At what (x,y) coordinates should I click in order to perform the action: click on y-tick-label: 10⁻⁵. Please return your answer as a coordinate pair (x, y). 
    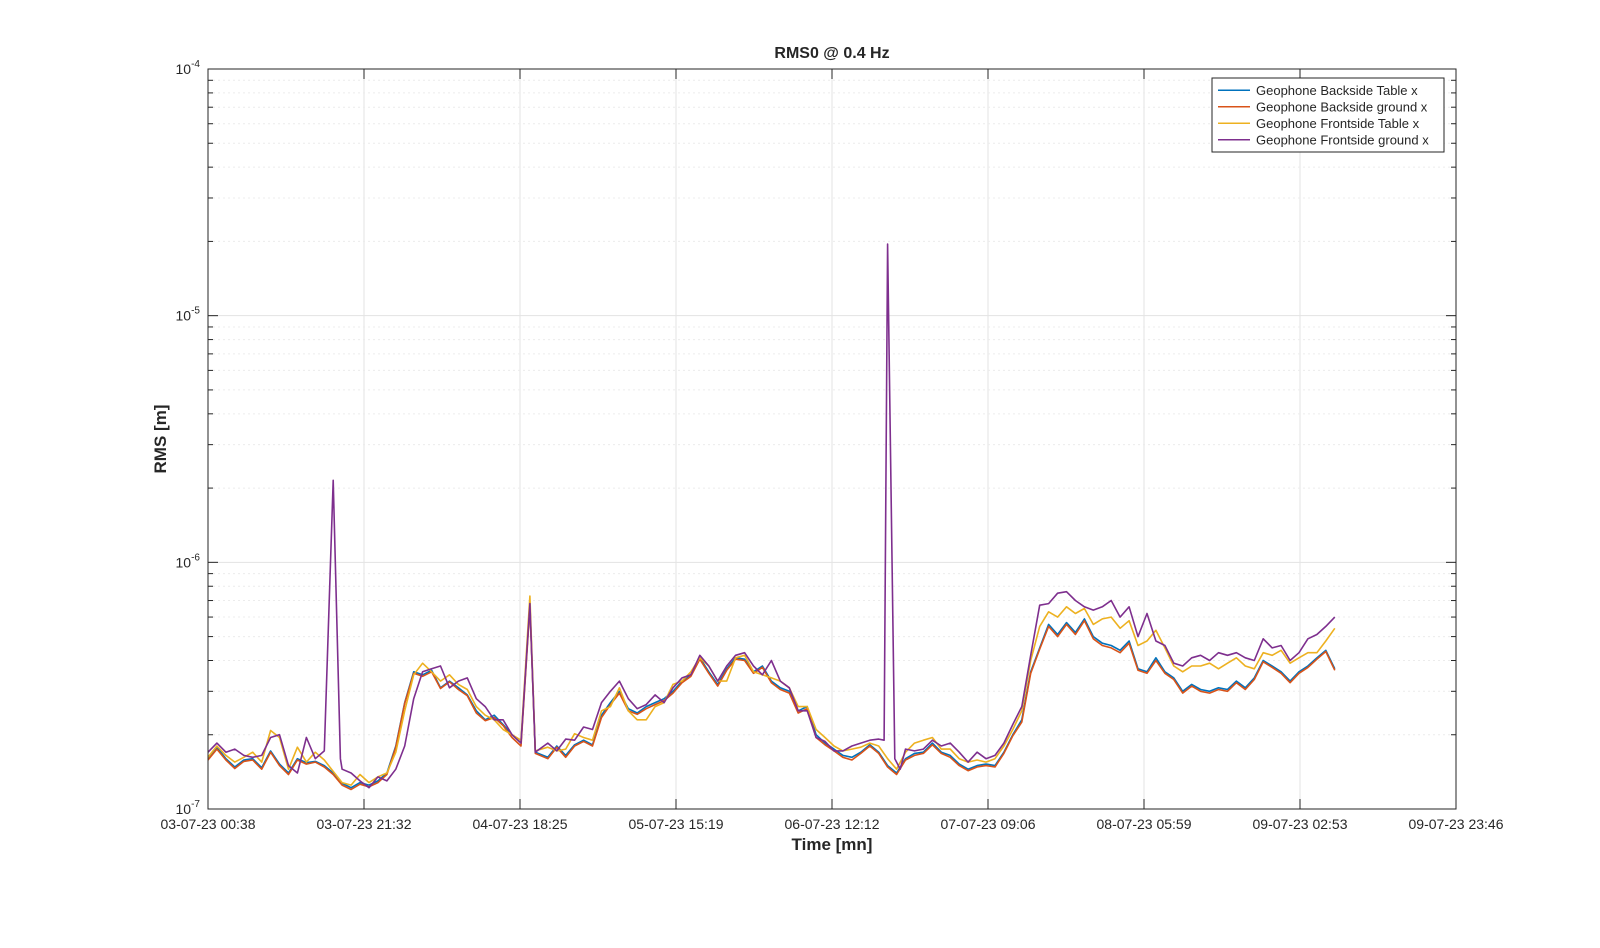
    Looking at the image, I should click on (188, 315).